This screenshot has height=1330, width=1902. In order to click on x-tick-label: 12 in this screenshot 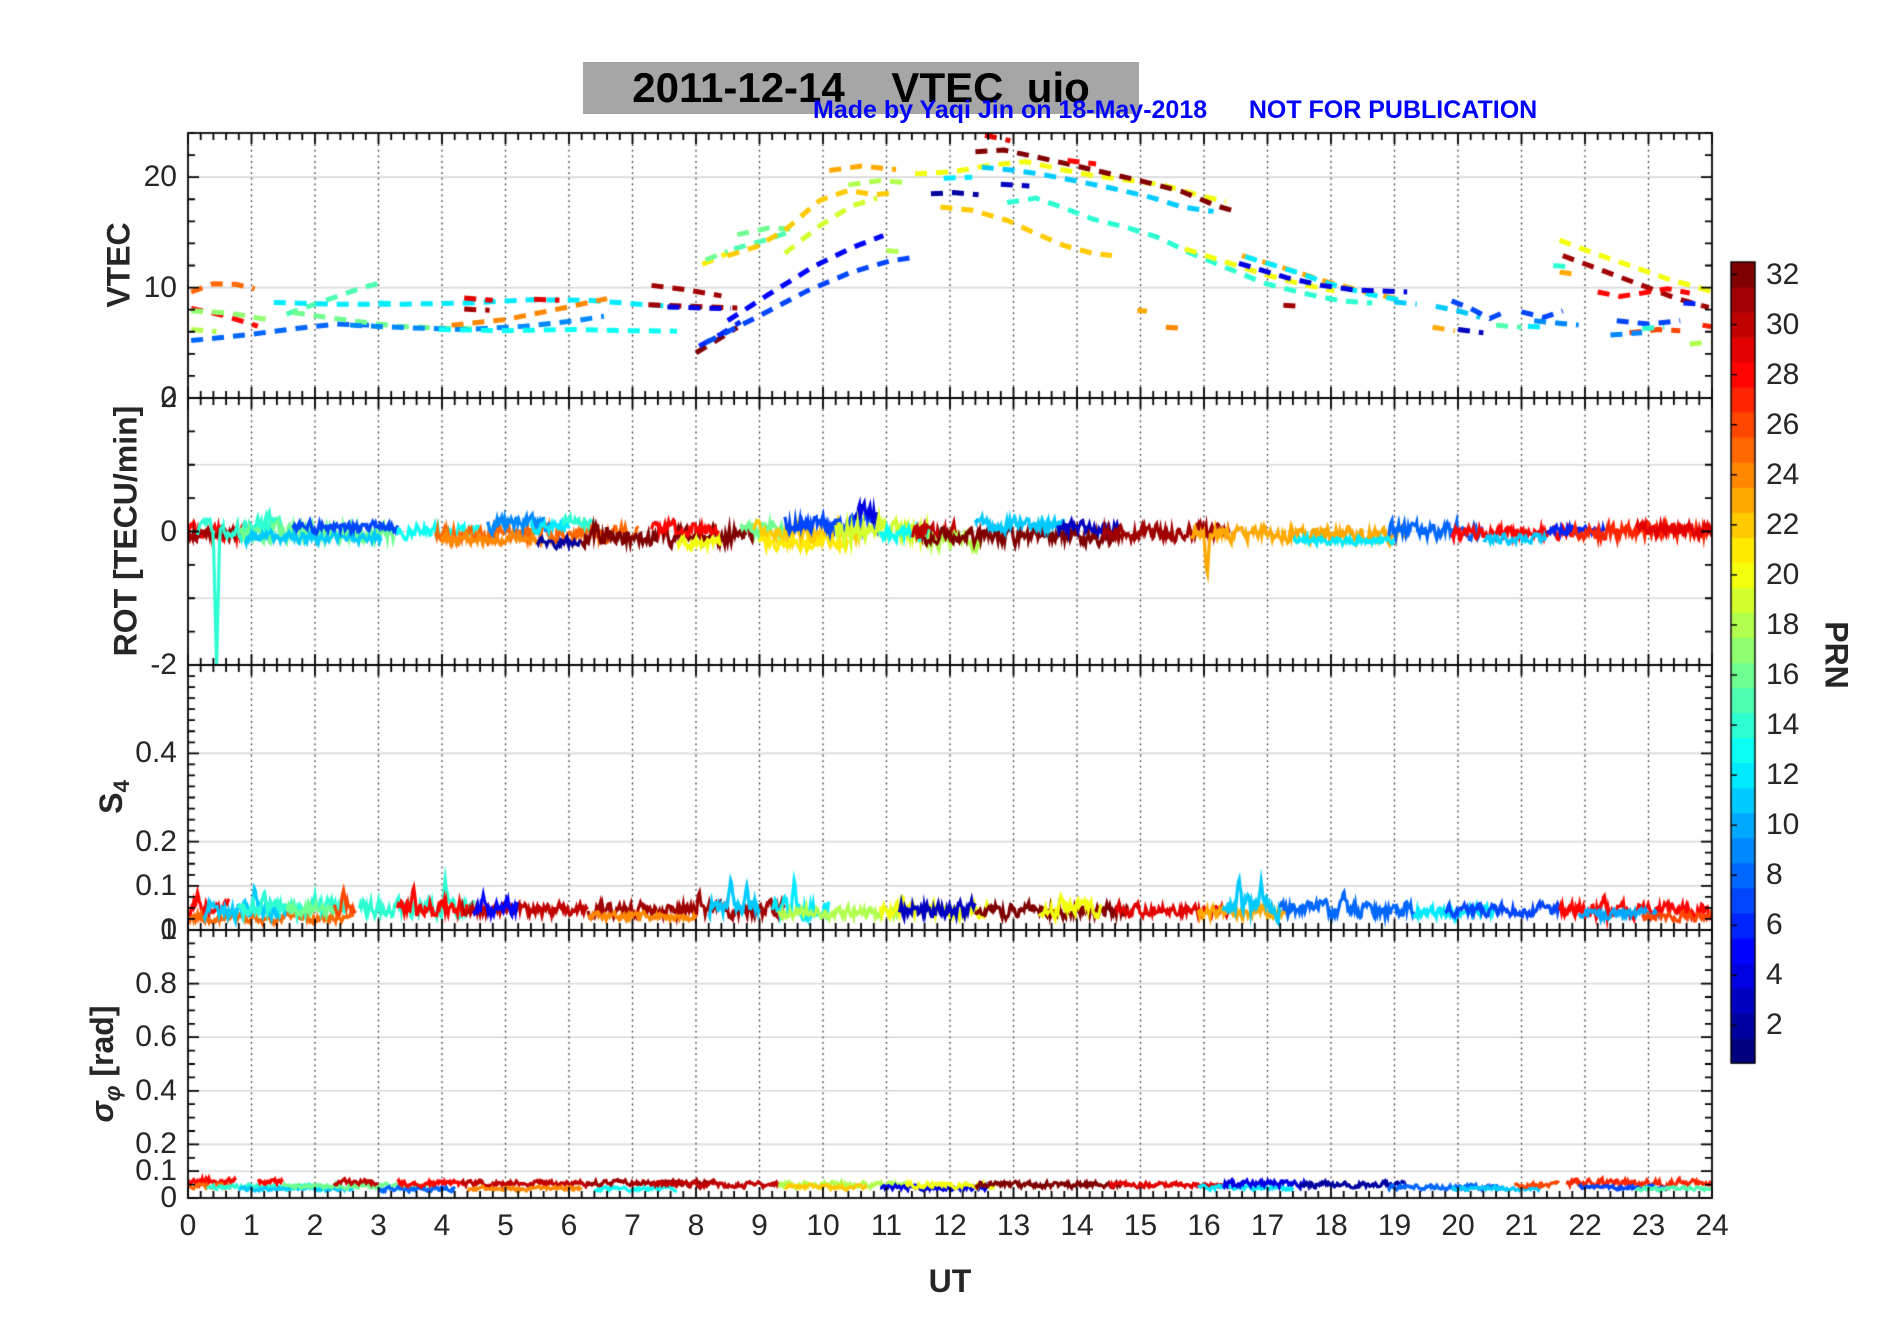, I will do `click(950, 1225)`.